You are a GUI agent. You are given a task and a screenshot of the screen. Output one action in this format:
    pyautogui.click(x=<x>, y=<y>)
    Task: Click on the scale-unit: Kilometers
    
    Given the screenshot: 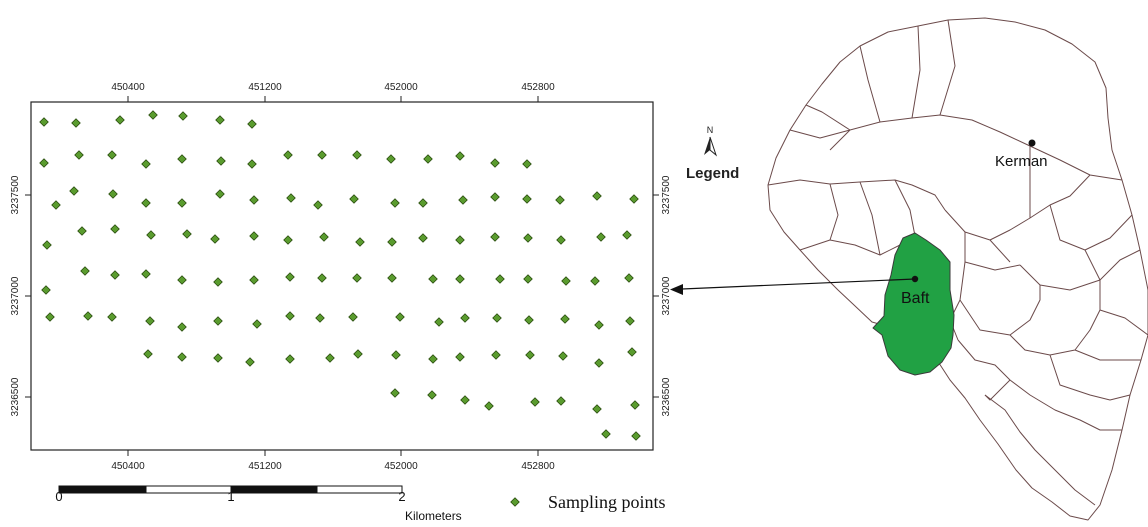 What is the action you would take?
    pyautogui.click(x=433, y=515)
    